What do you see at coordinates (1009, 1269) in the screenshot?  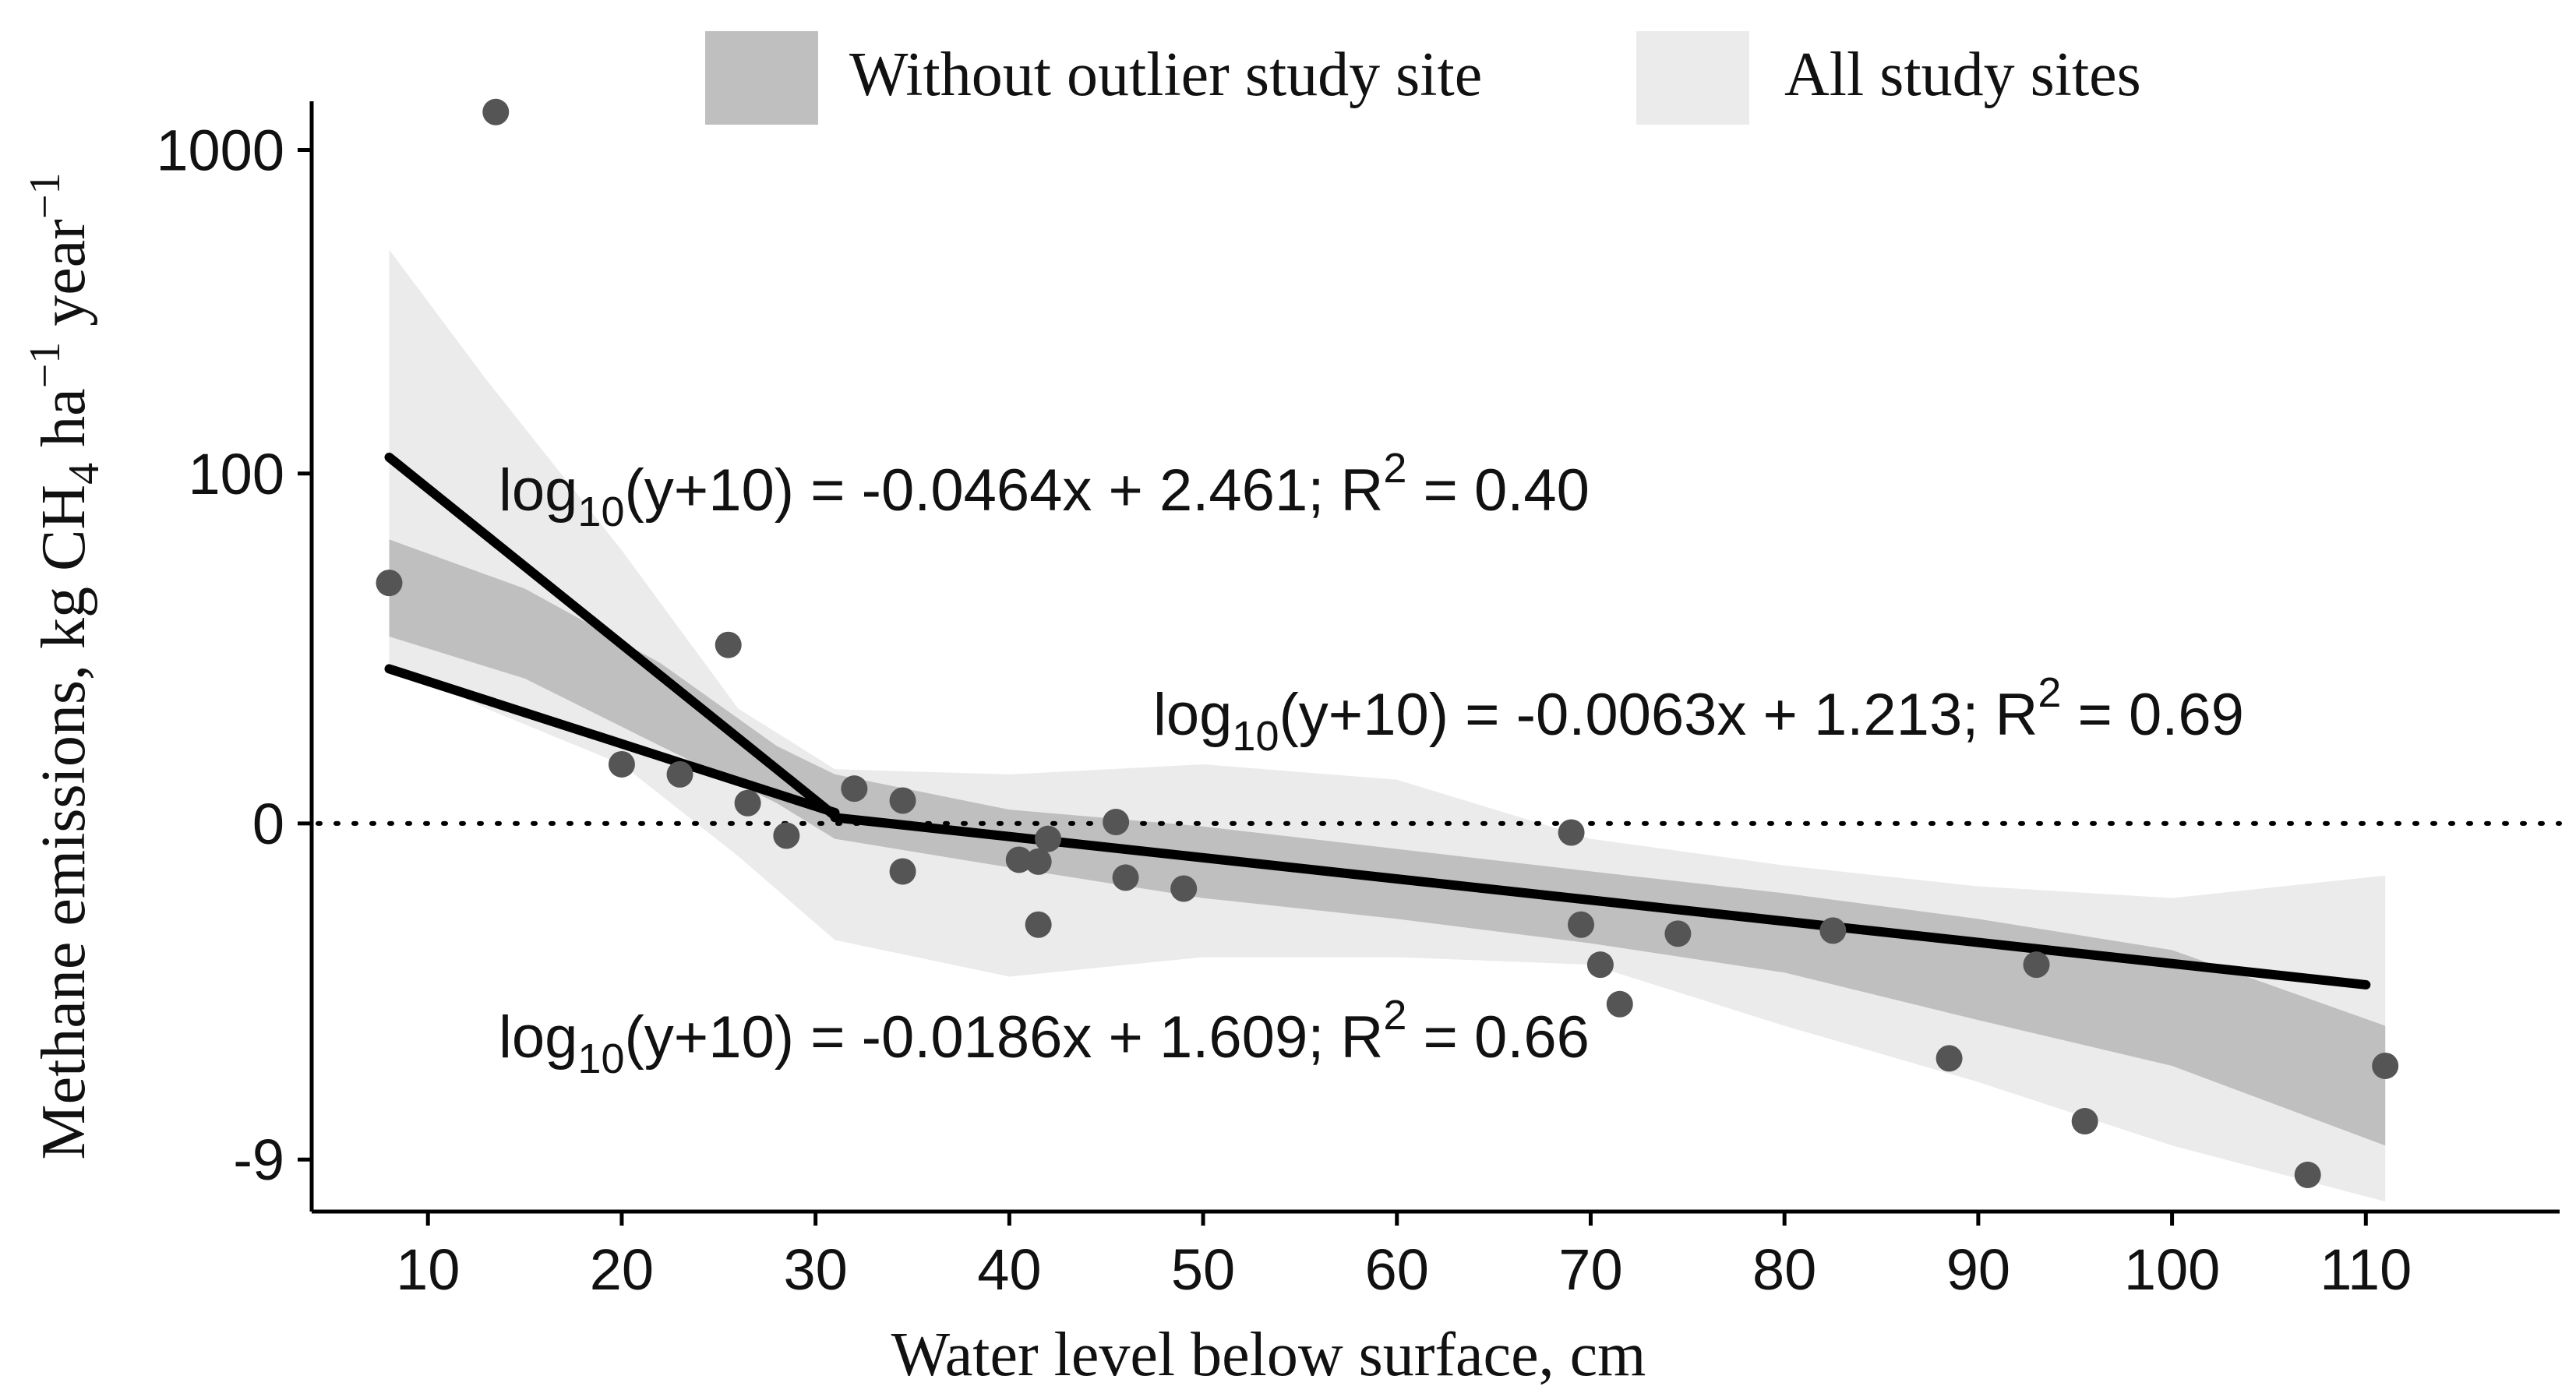 I see `x-tick-label: 40` at bounding box center [1009, 1269].